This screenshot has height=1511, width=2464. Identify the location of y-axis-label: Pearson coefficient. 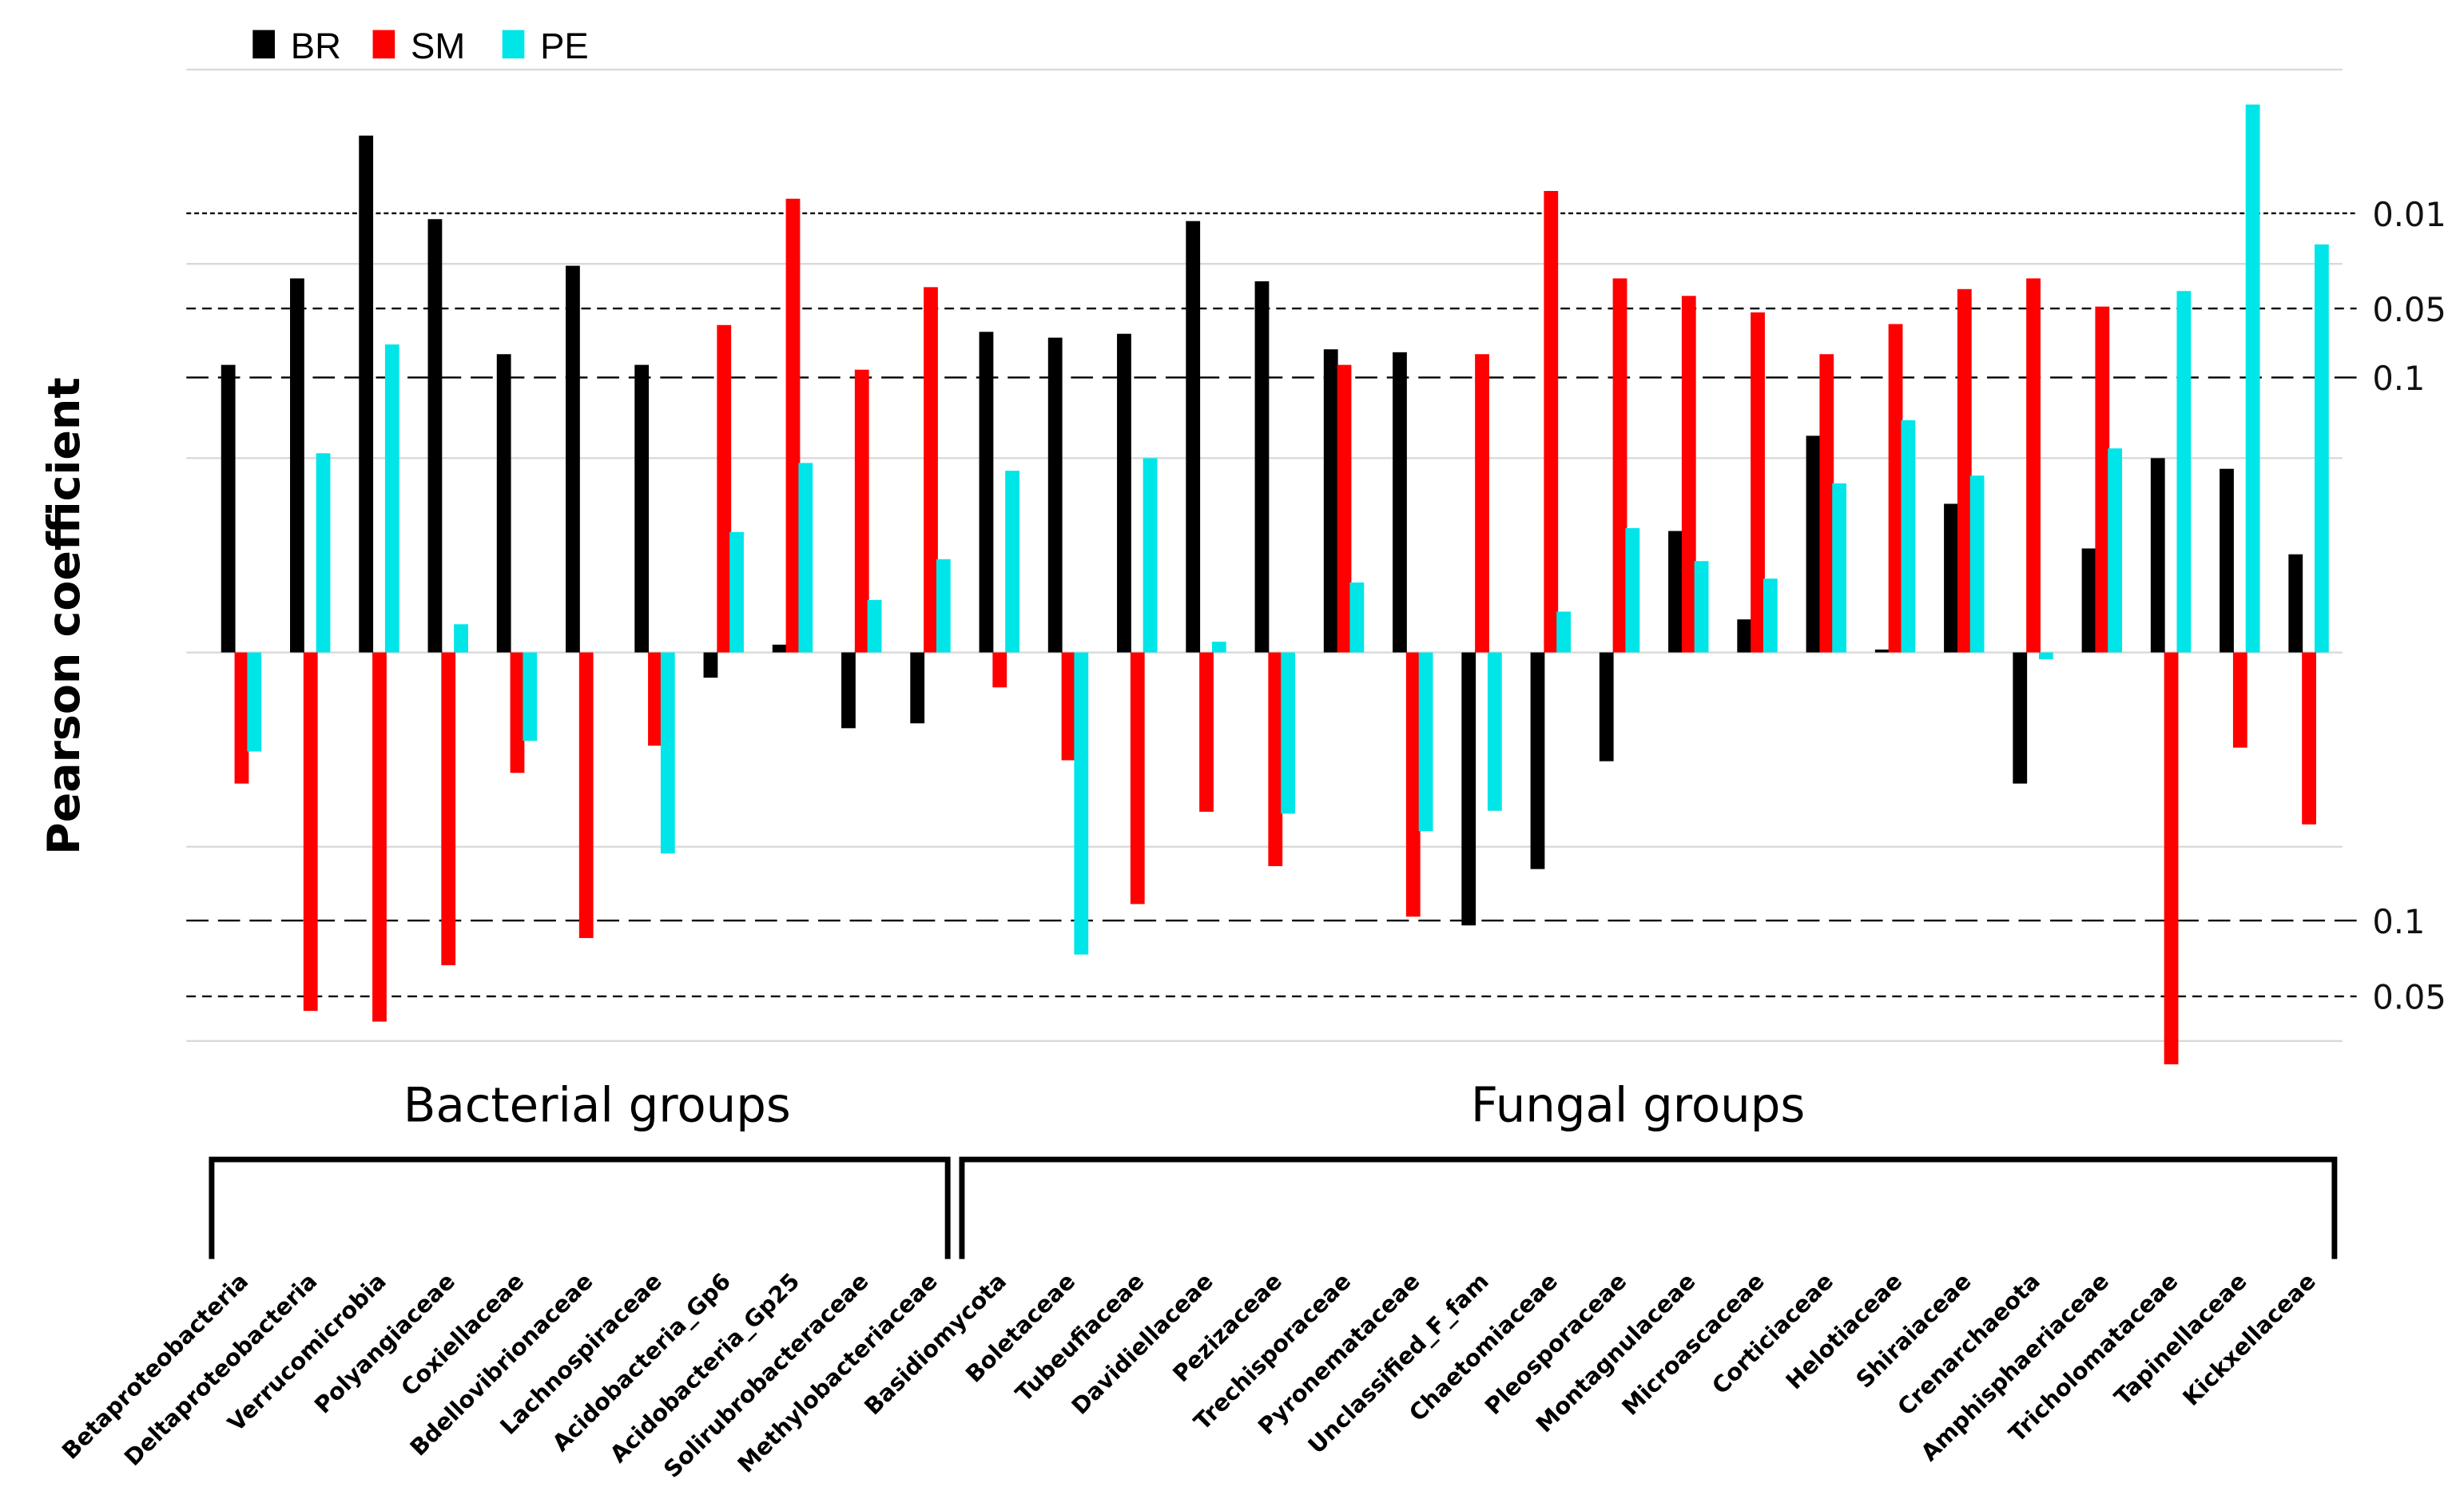
(64, 616).